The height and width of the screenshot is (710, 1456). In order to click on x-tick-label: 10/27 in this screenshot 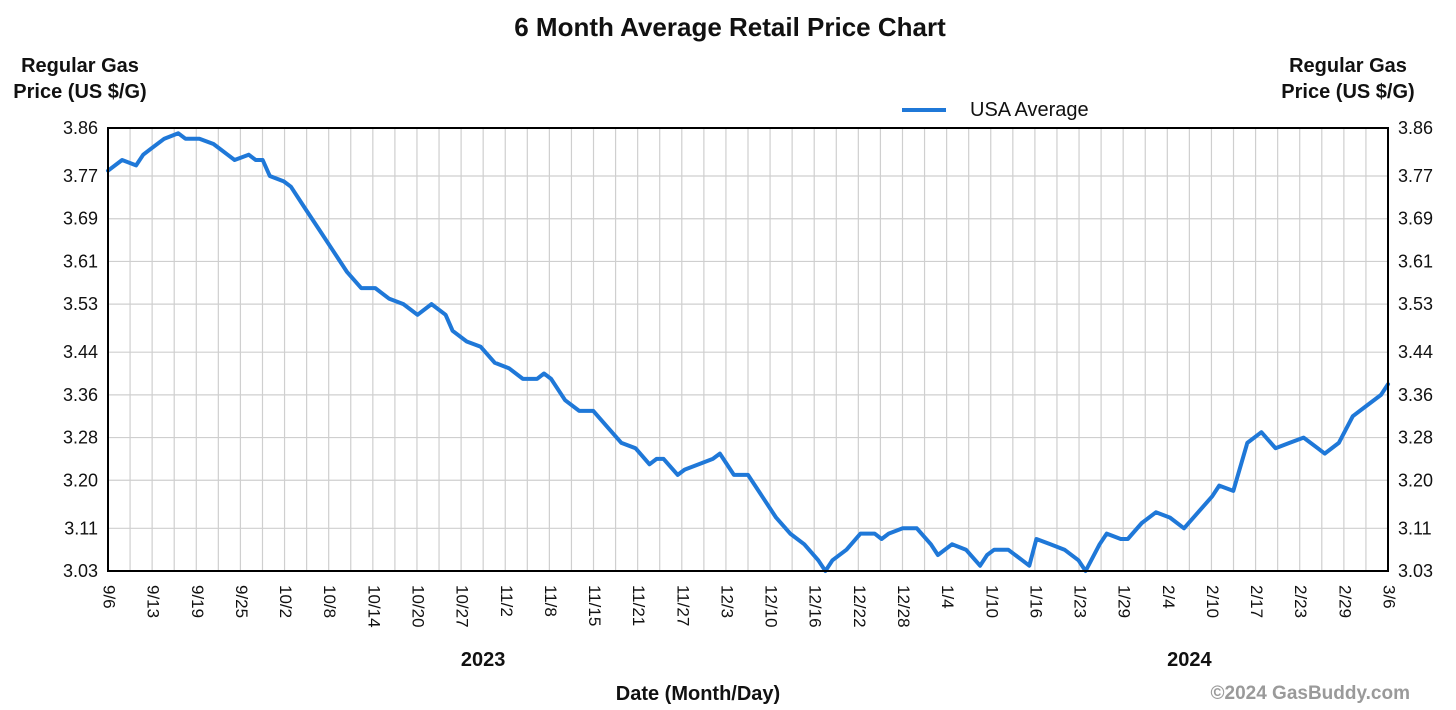, I will do `click(462, 606)`.